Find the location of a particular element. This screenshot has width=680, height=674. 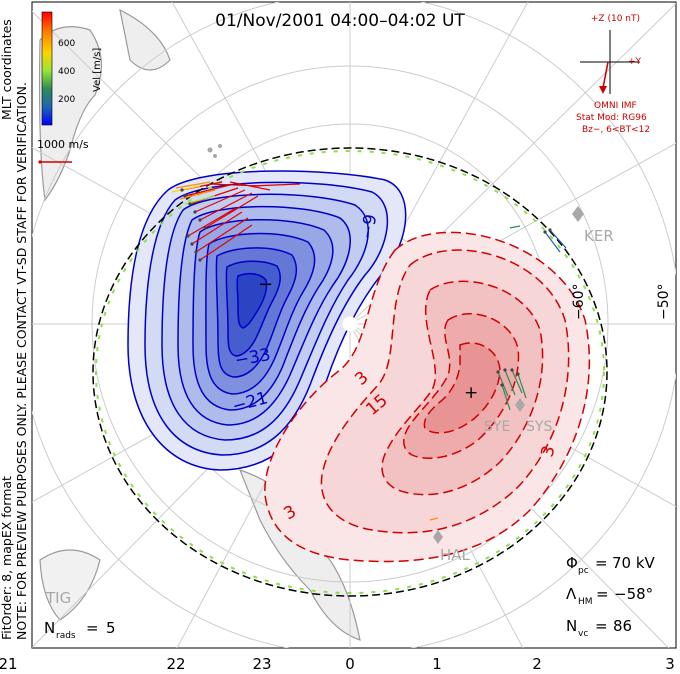

stat-n-rads-value: 5 is located at coordinates (111, 628).